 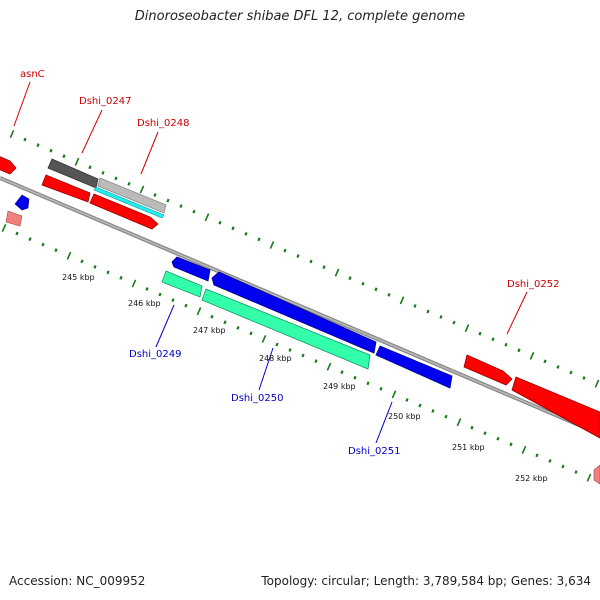 I want to click on gene-blue-small, so click(x=22, y=202).